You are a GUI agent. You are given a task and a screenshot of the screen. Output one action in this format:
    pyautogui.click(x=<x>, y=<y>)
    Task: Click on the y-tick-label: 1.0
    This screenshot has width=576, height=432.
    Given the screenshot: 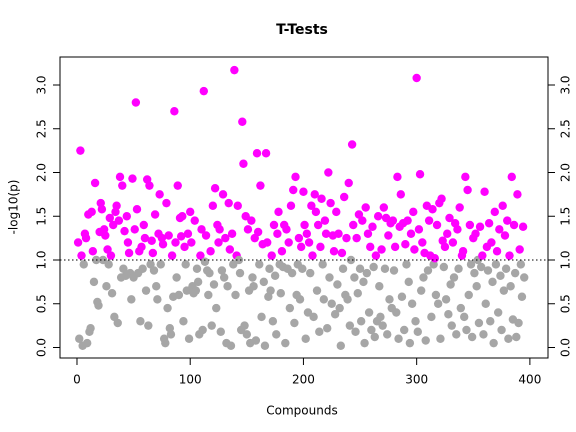 What is the action you would take?
    pyautogui.click(x=42, y=259)
    